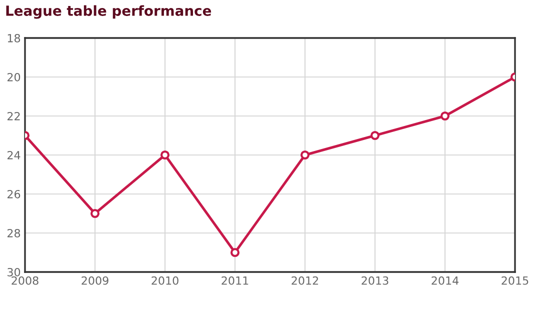 The image size is (540, 311). What do you see at coordinates (95, 280) in the screenshot?
I see `x-tick-label: 2009` at bounding box center [95, 280].